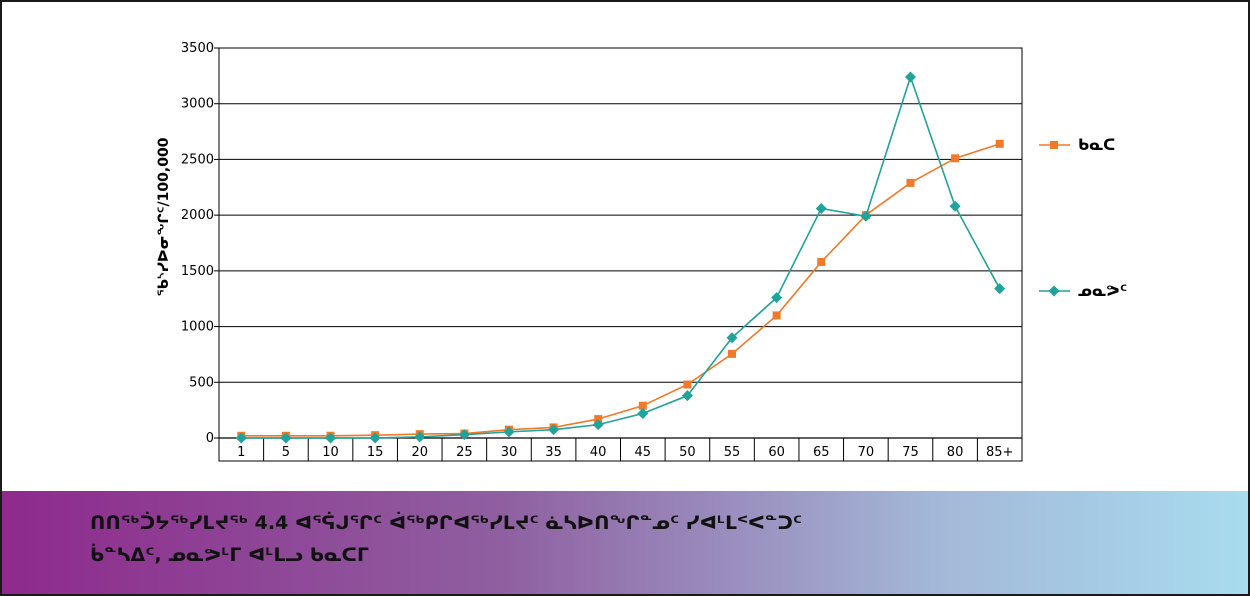  What do you see at coordinates (197, 104) in the screenshot?
I see `y-tick-label: 3000` at bounding box center [197, 104].